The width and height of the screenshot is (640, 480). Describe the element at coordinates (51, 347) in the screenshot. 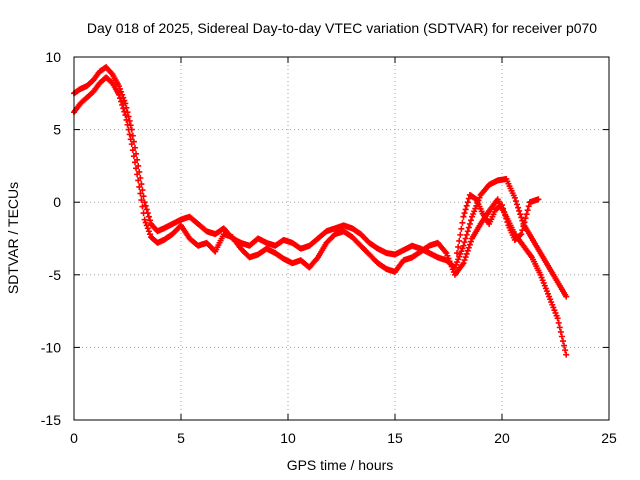

I see `y-tick-label: -10` at that location.